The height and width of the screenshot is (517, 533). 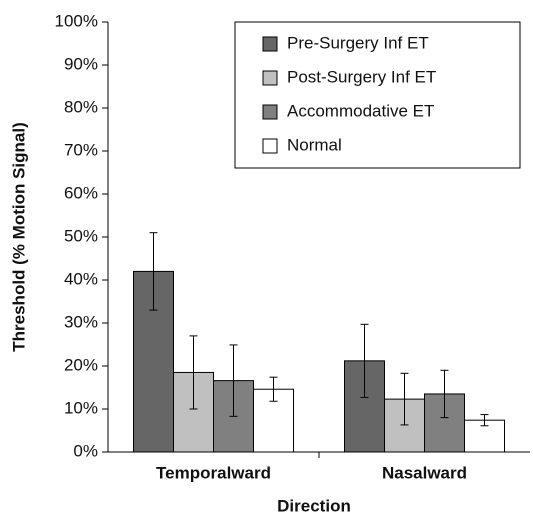 I want to click on y-tick-label: 90%, so click(x=81, y=63).